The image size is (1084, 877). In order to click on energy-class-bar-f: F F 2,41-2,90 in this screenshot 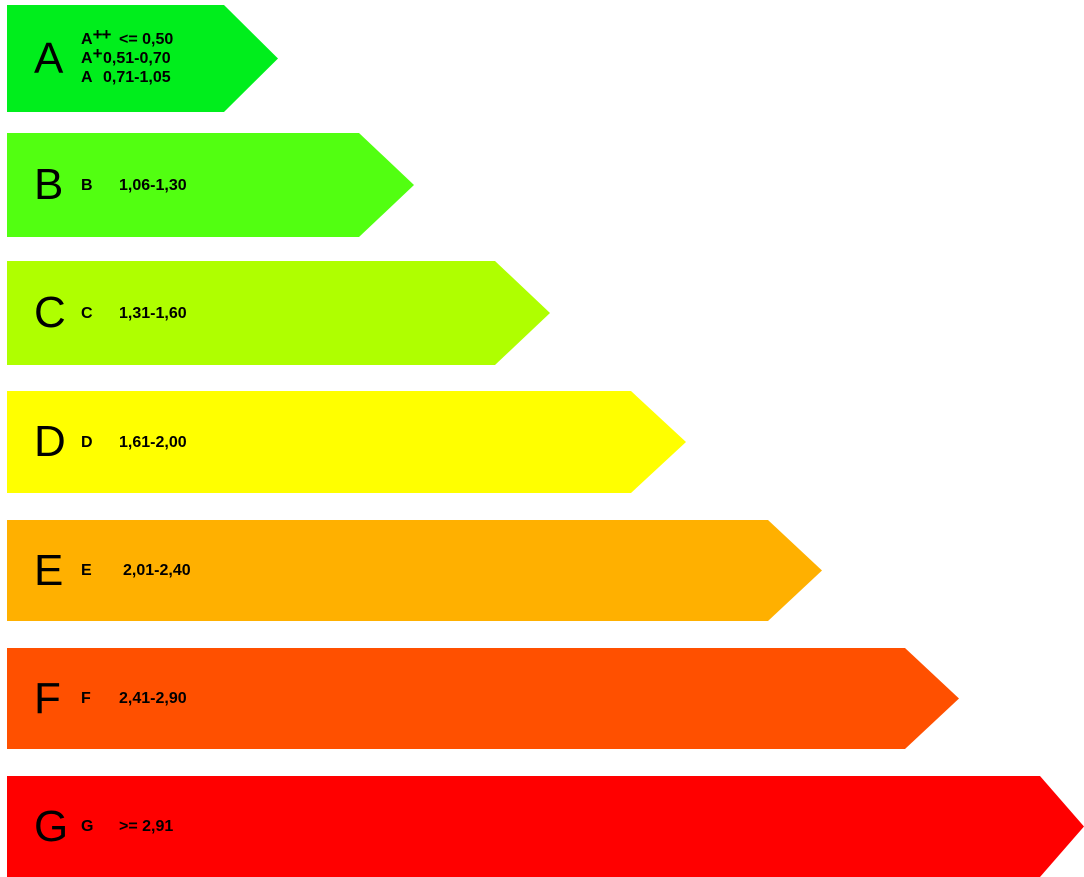, I will do `click(479, 698)`.